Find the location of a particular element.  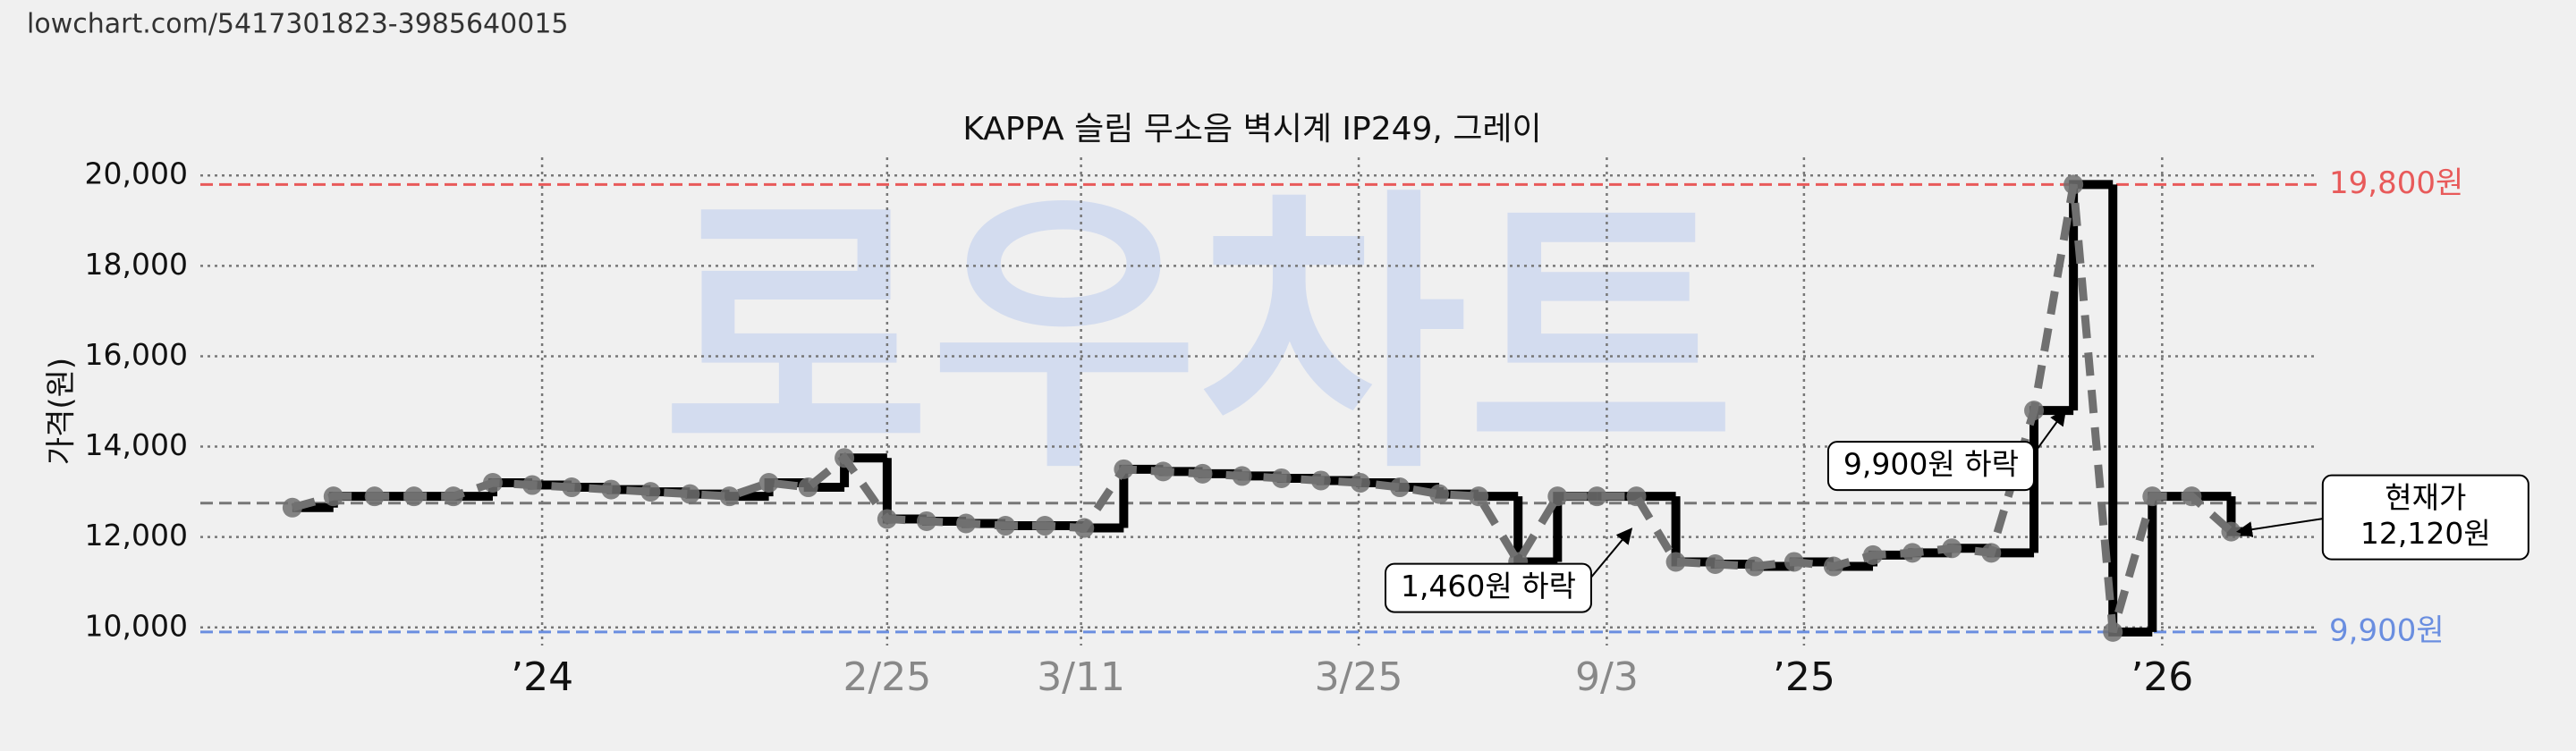

y-tick-label: 16,000 is located at coordinates (136, 354).